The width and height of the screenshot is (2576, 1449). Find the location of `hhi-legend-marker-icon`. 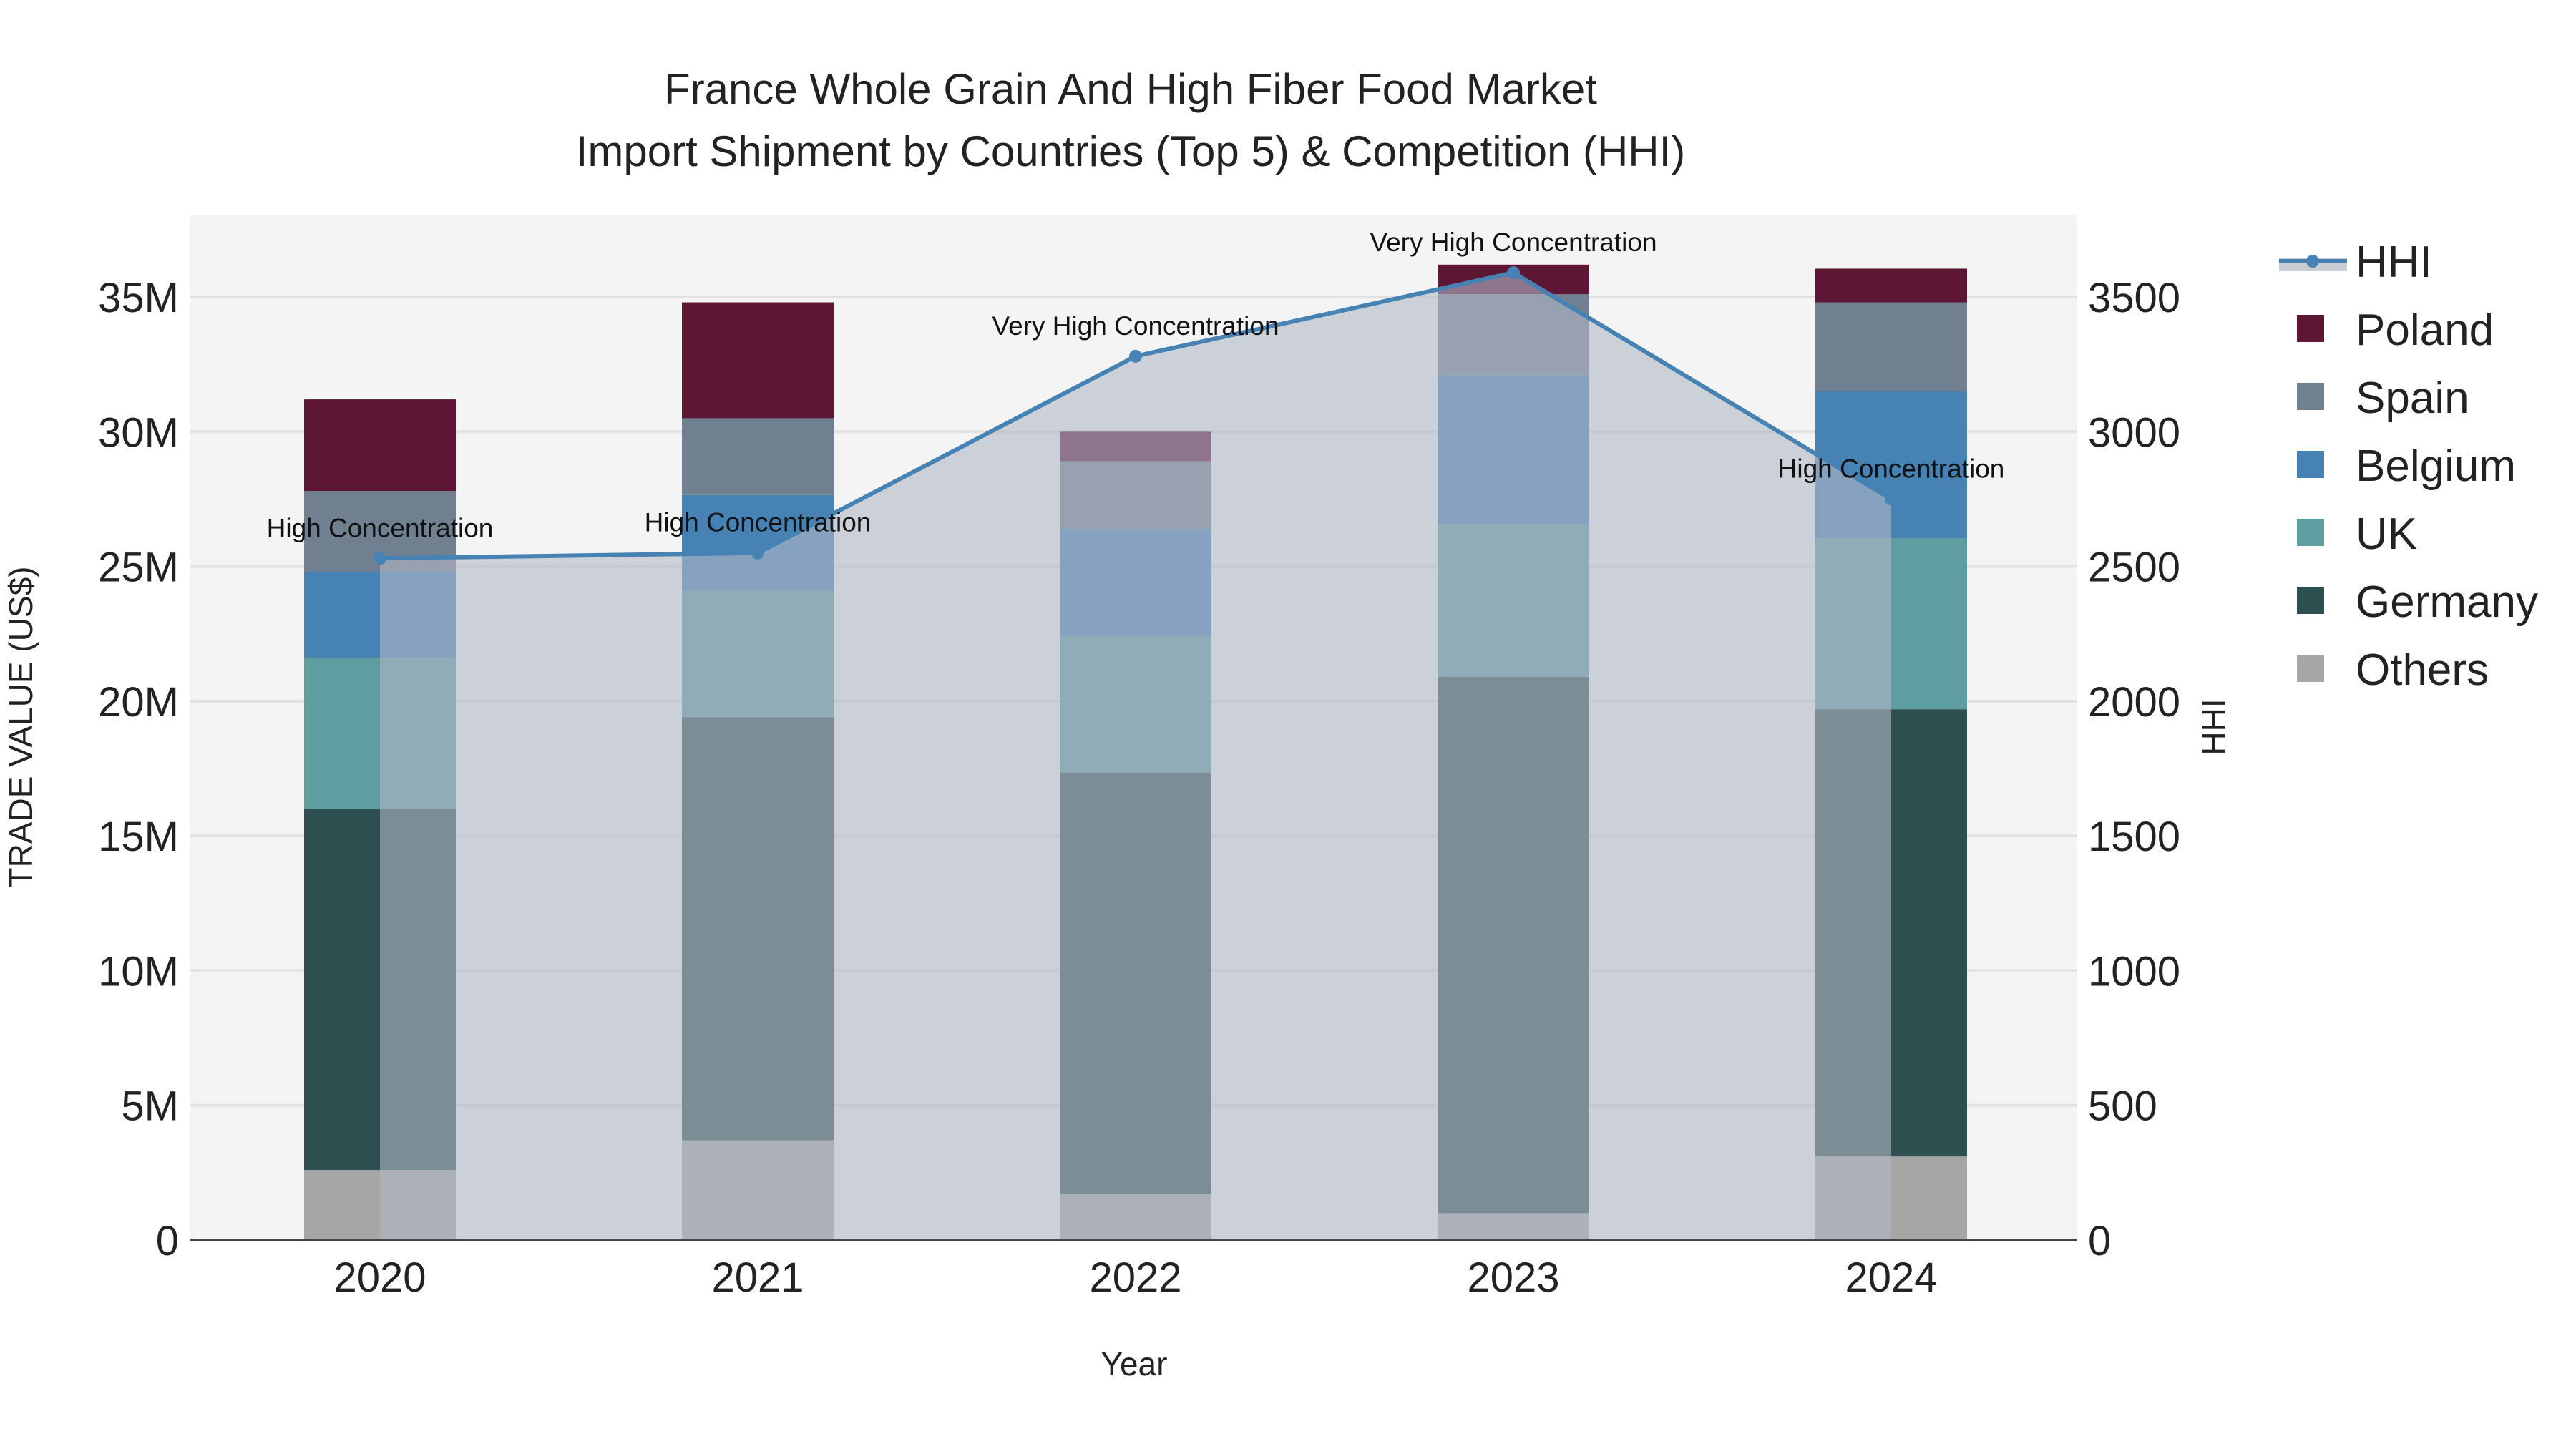

hhi-legend-marker-icon is located at coordinates (2312, 261).